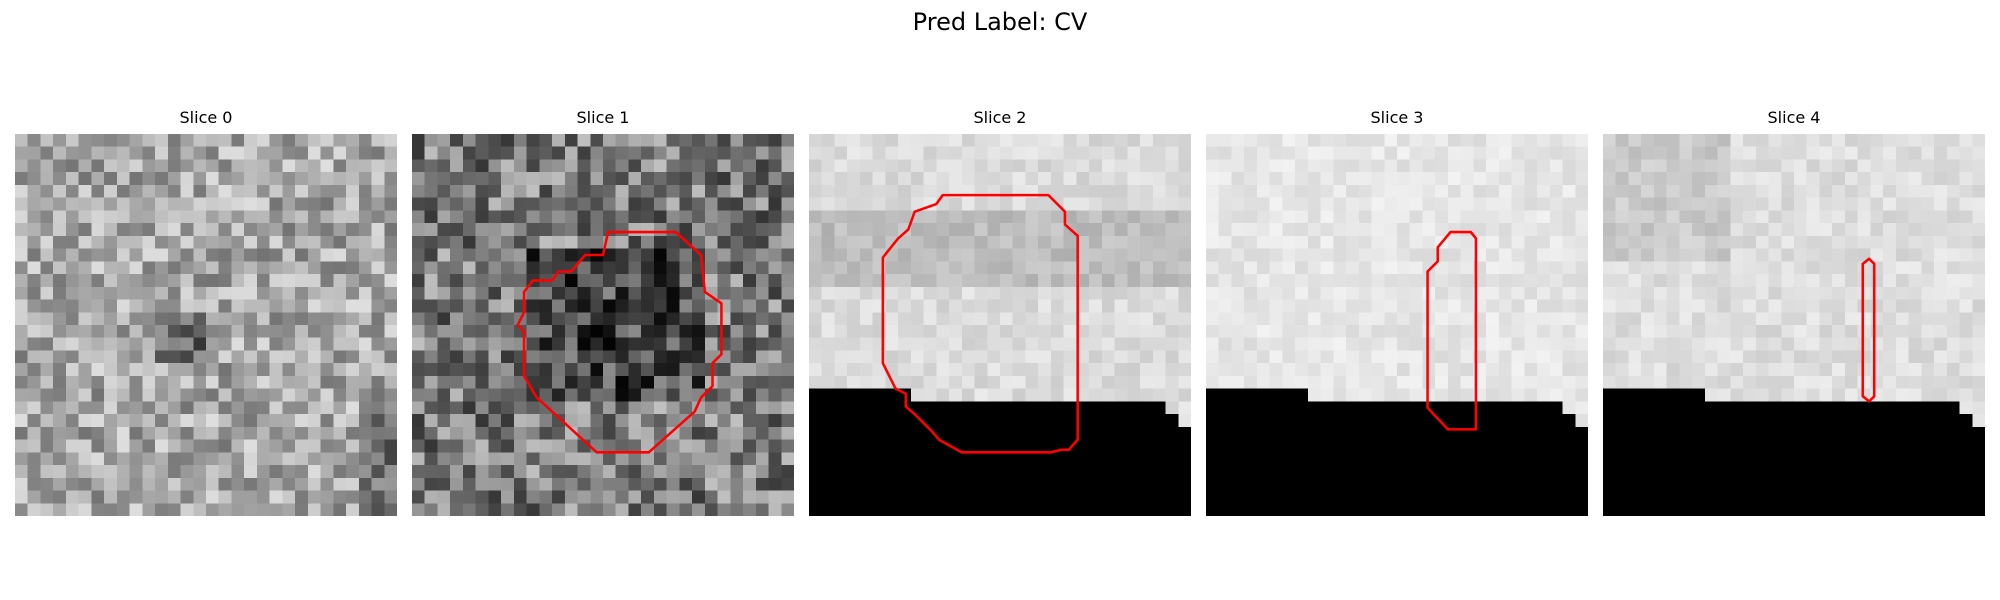  I want to click on slice-panel-4: Slice 4, so click(1794, 312).